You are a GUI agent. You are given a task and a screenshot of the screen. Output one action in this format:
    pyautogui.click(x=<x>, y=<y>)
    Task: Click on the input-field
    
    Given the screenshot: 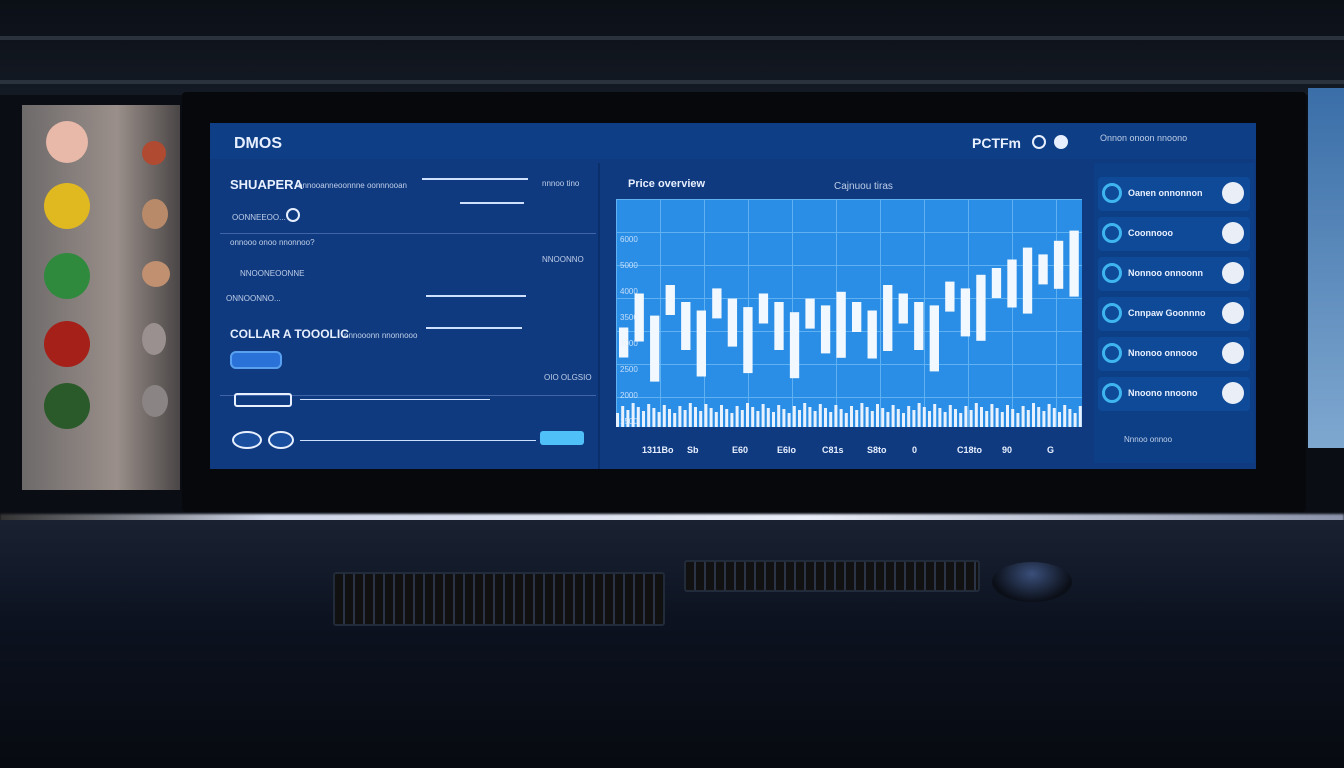 What is the action you would take?
    pyautogui.click(x=263, y=400)
    